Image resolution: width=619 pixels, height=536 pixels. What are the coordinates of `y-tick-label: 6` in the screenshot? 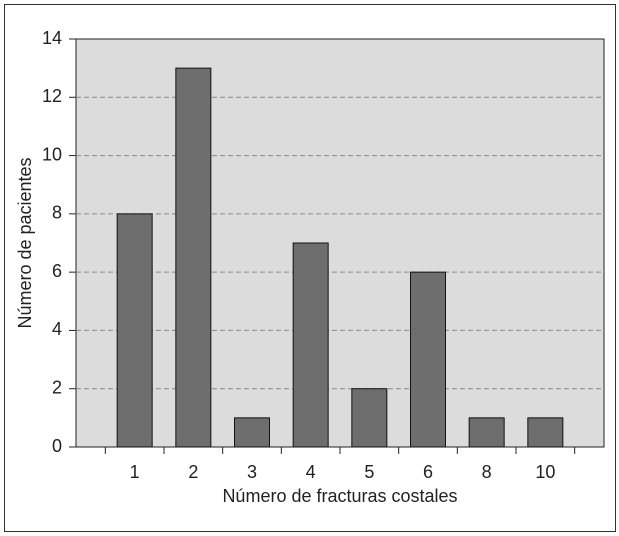 It's located at (57, 271).